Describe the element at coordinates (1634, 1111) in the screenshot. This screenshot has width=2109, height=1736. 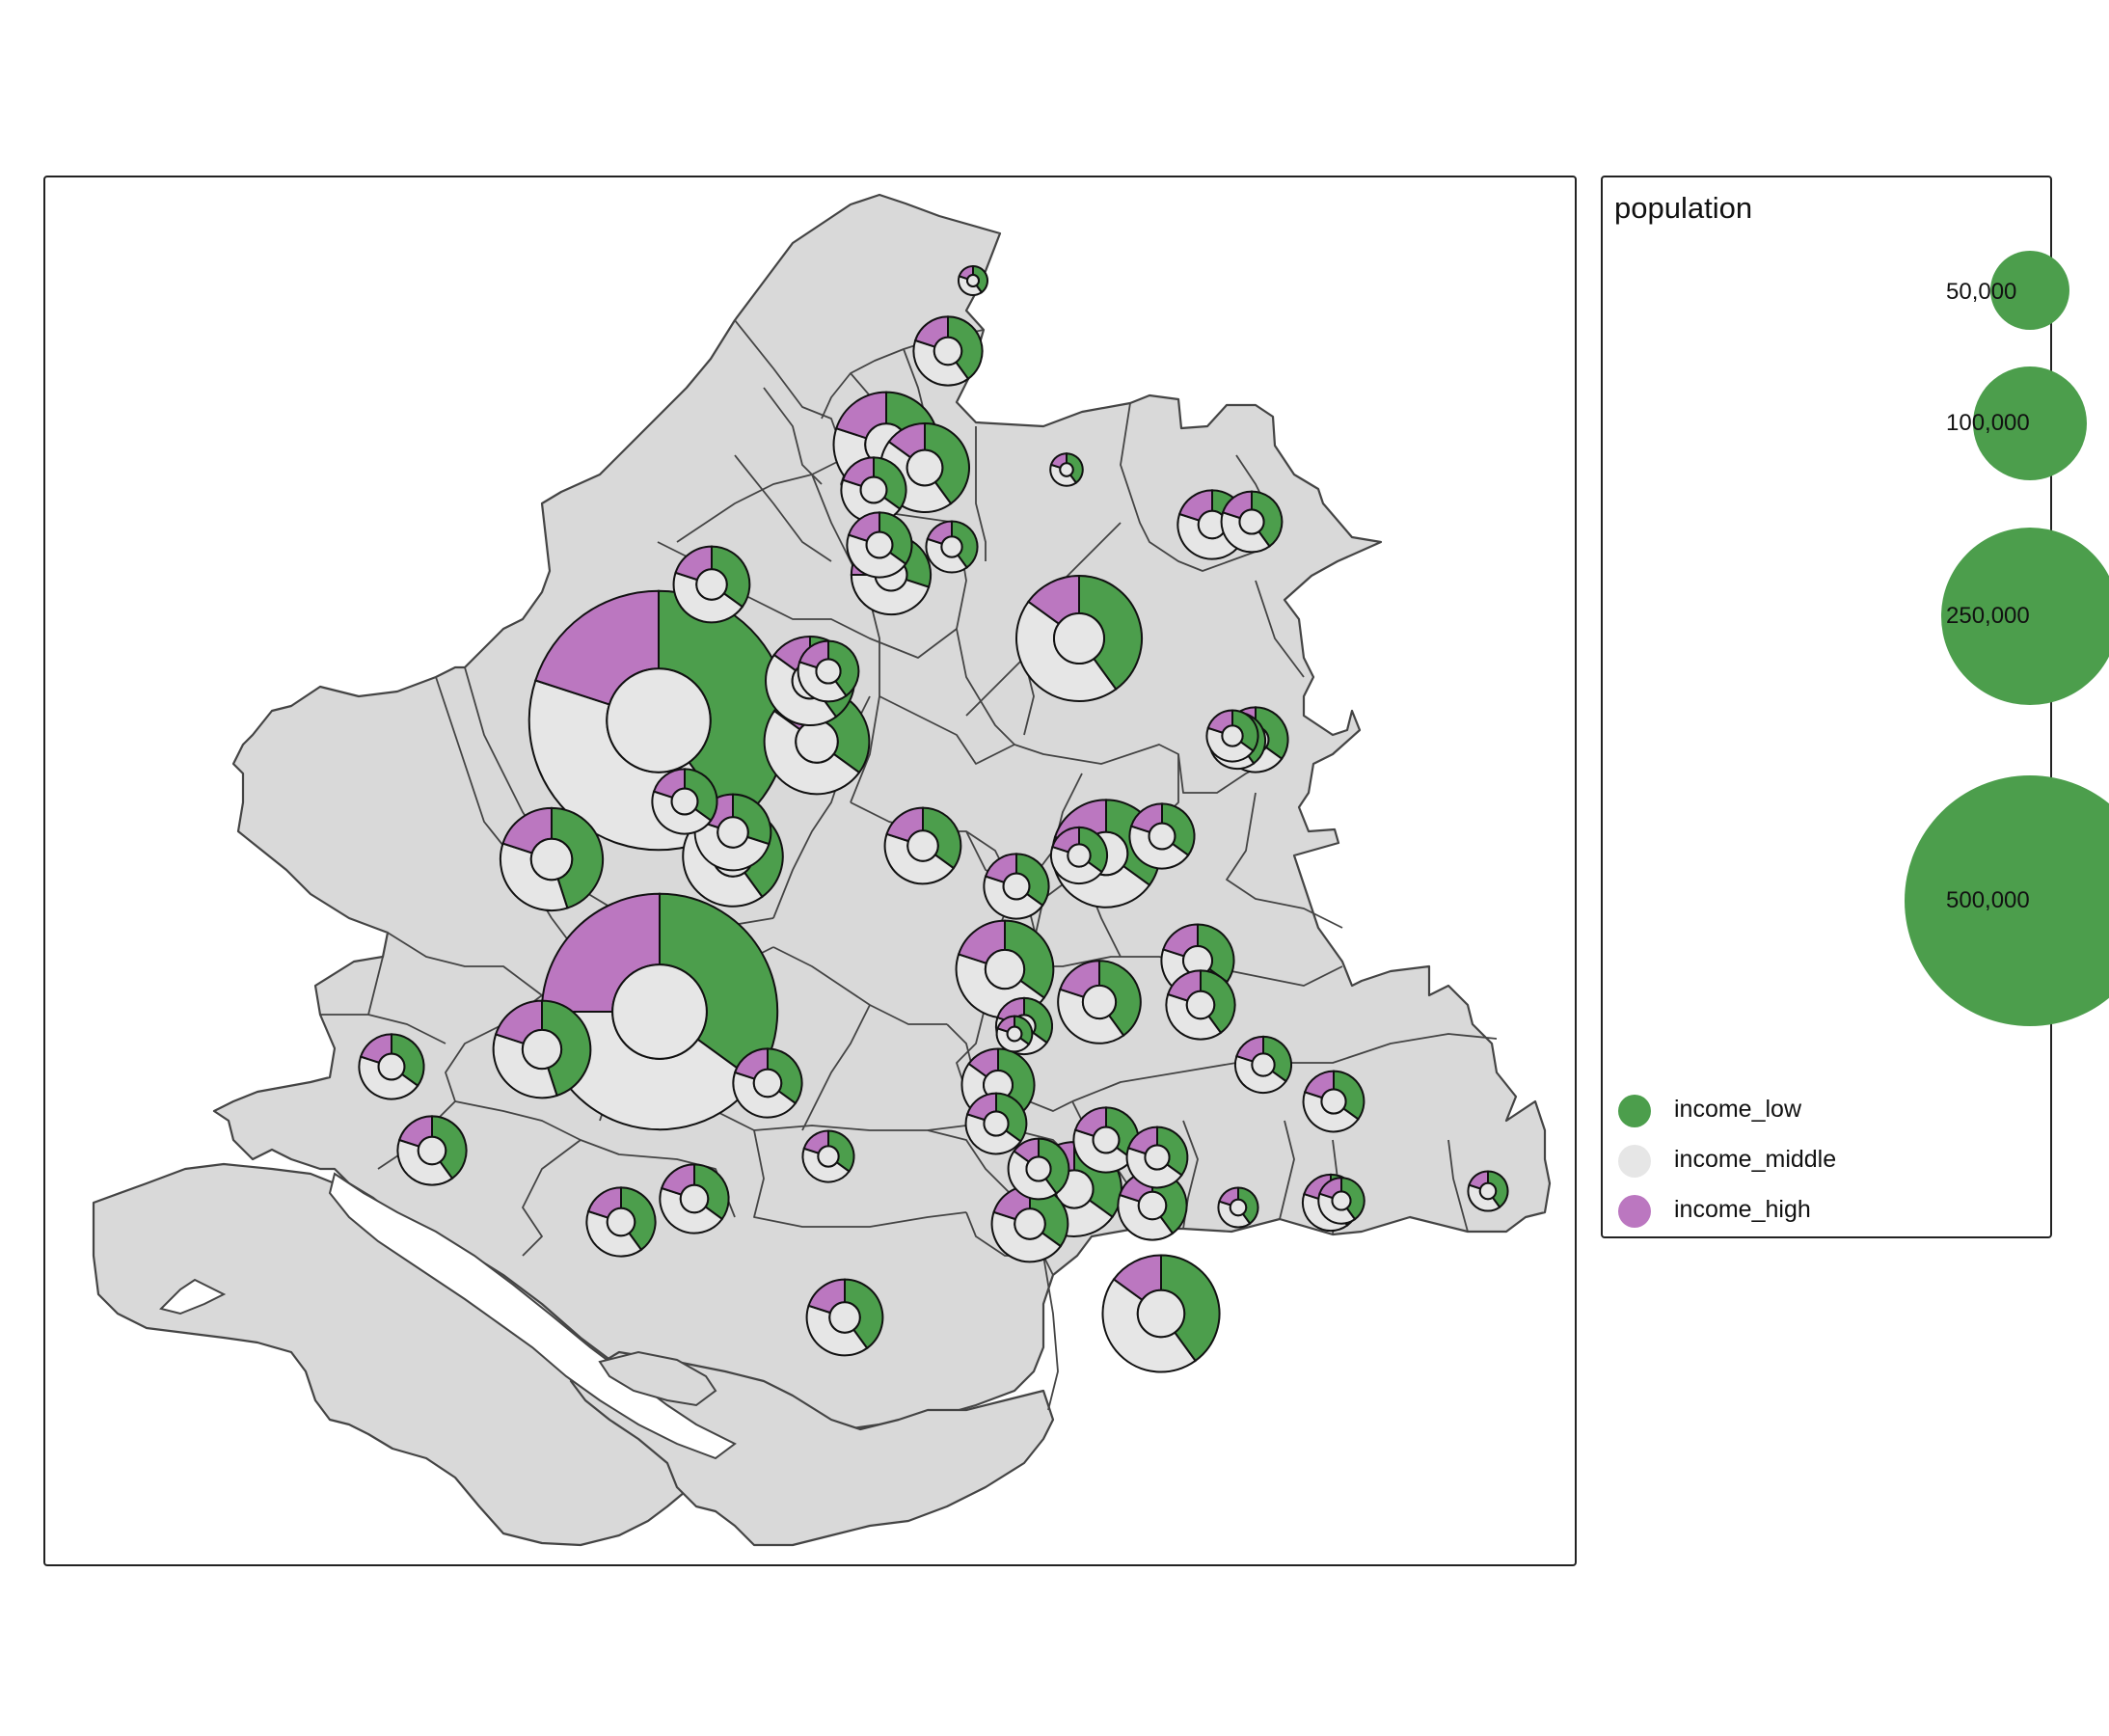
I see `legend-swatch-income-low` at that location.